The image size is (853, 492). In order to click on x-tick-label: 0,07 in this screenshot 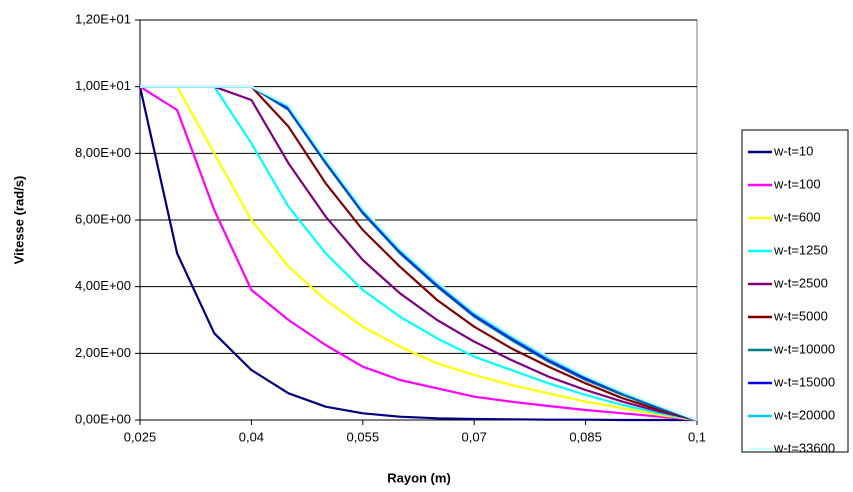, I will do `click(474, 436)`.